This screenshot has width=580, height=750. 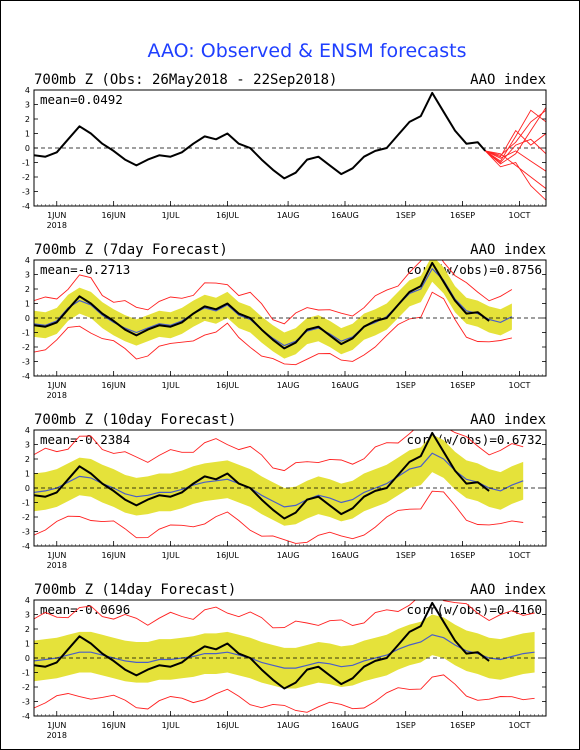 What do you see at coordinates (85, 439) in the screenshot?
I see `panel-mean-label: mean=-0.2384` at bounding box center [85, 439].